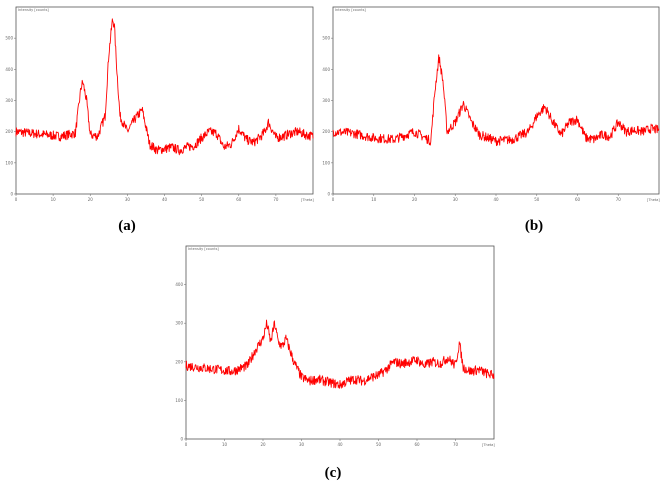 Image resolution: width=671 pixels, height=488 pixels. What do you see at coordinates (534, 226) in the screenshot?
I see `panel-caption: (b)` at bounding box center [534, 226].